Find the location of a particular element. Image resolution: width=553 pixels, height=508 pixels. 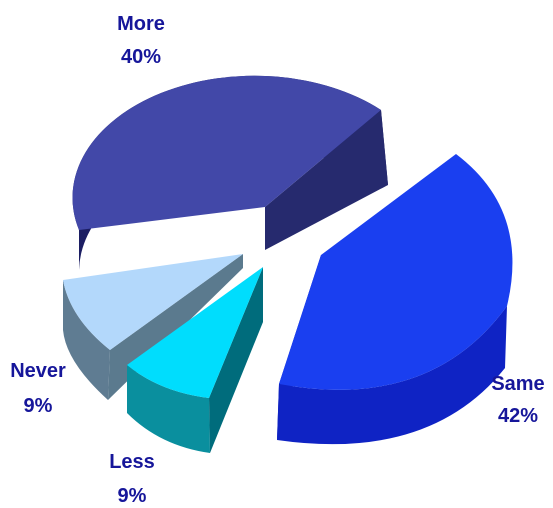

pie-slice-less-top is located at coordinates (195, 332).